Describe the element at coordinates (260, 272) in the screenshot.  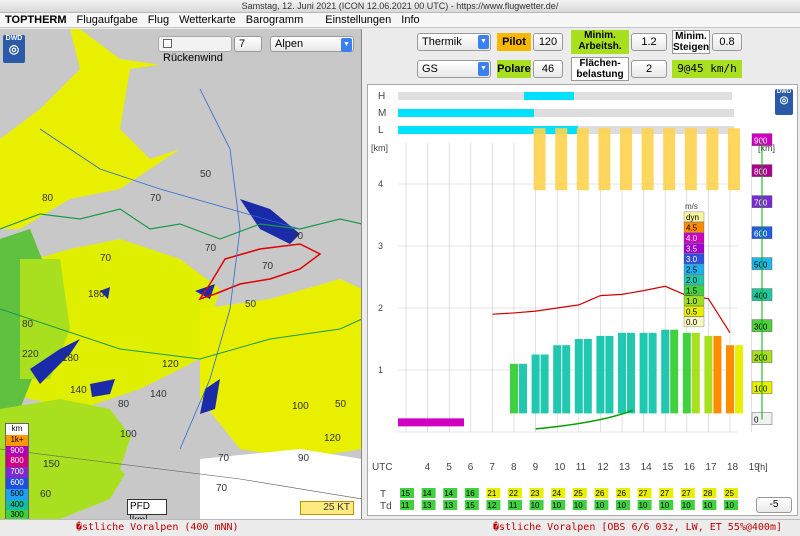
I see `selected-region-outline` at that location.